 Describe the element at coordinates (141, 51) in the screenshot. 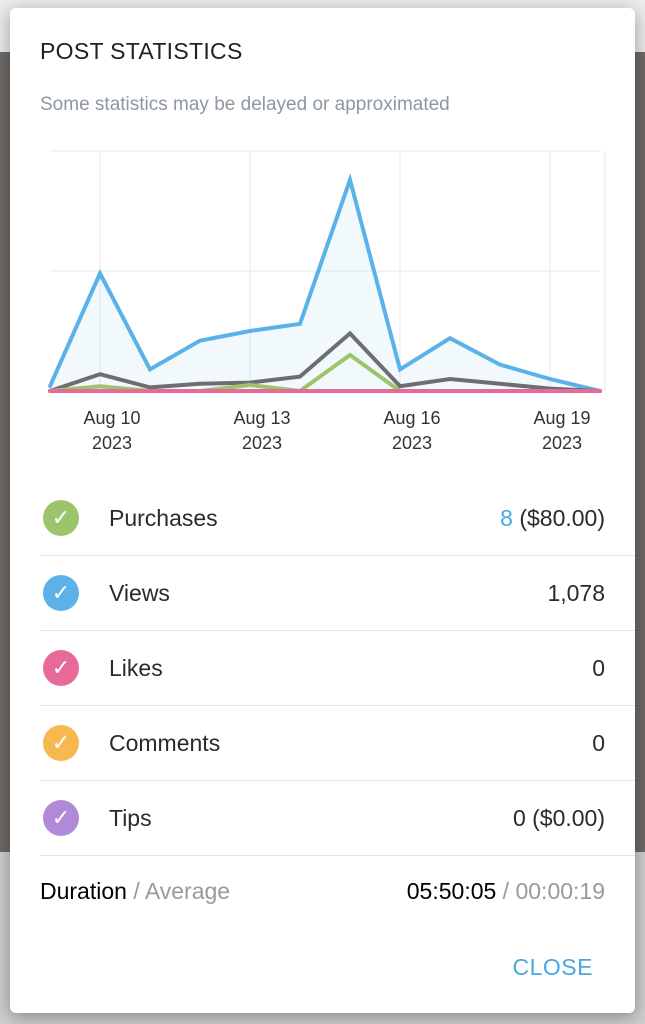

I see `dialog-title: POST STATISTICS` at that location.